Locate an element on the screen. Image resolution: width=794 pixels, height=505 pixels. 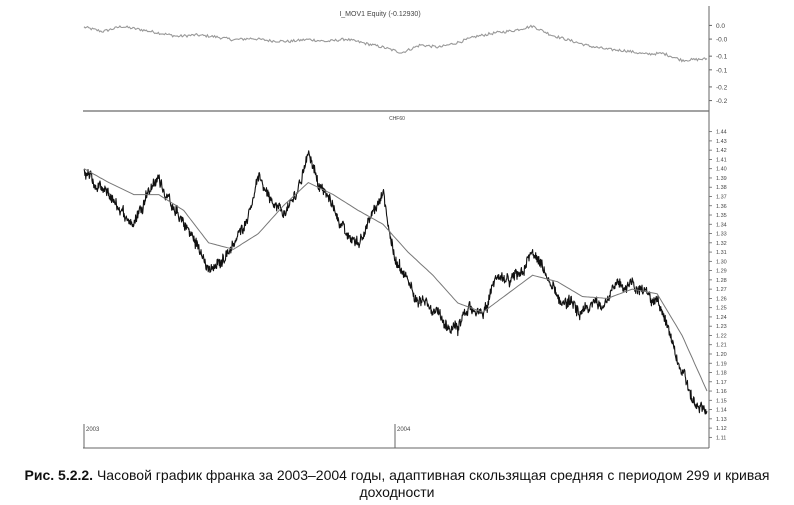
equity-series is located at coordinates (395, 43).